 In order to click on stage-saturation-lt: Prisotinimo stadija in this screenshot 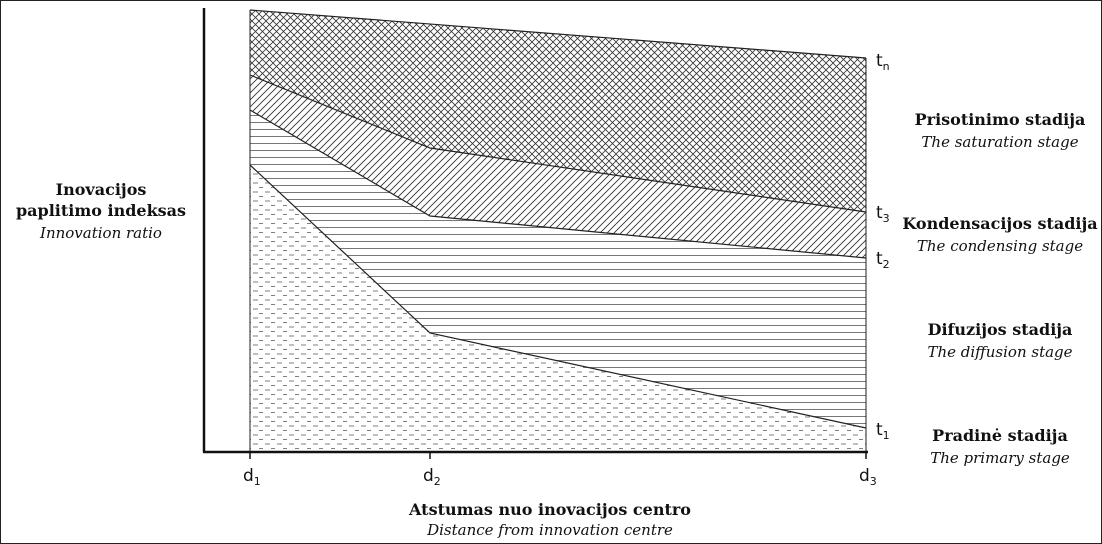, I will do `click(1000, 119)`.